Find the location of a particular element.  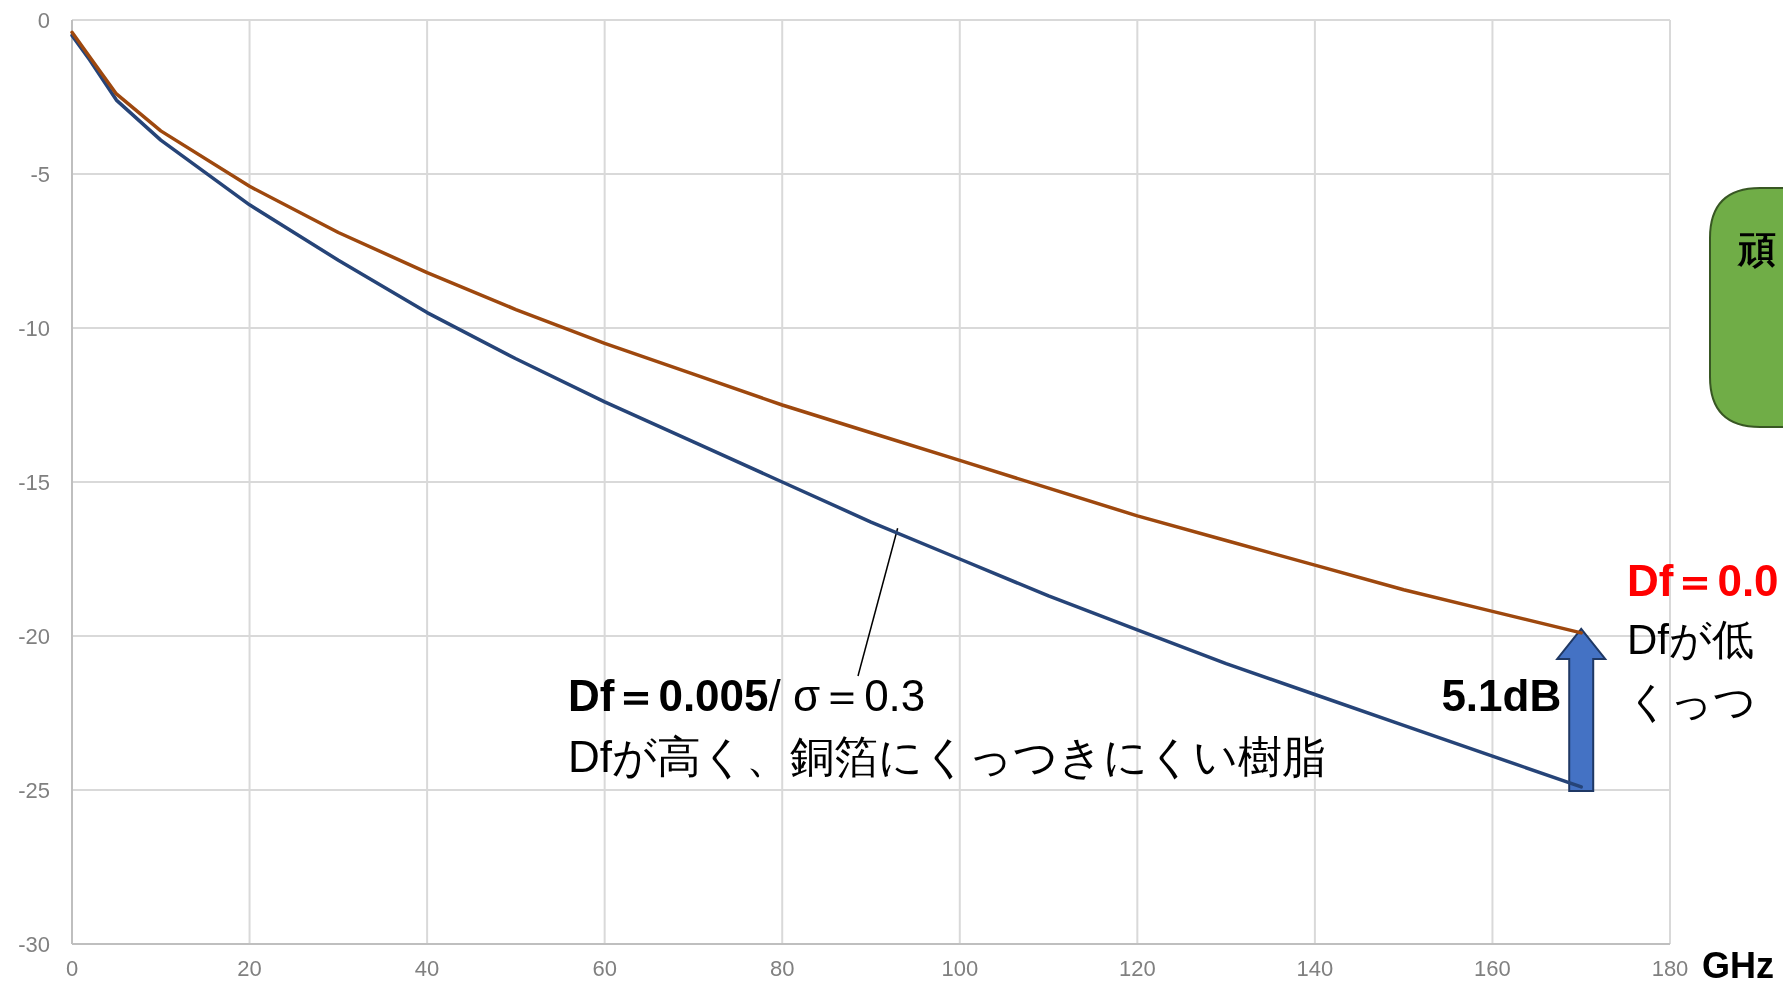

x-tick-label: 160 is located at coordinates (1492, 968).